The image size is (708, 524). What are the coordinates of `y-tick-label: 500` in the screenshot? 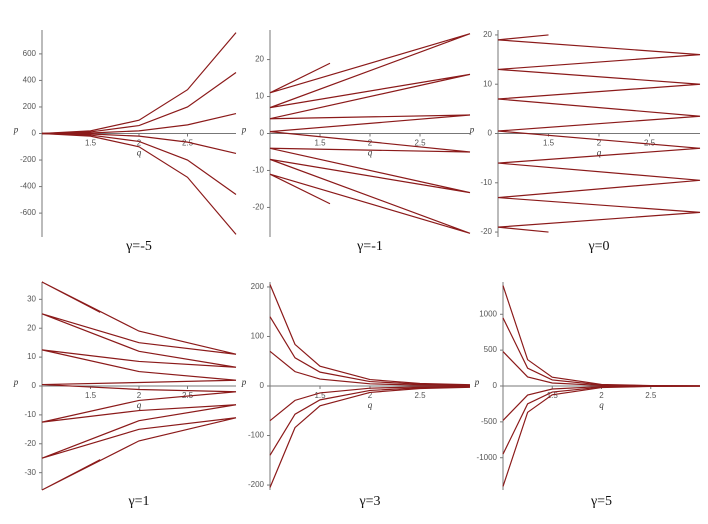 It's located at (491, 349).